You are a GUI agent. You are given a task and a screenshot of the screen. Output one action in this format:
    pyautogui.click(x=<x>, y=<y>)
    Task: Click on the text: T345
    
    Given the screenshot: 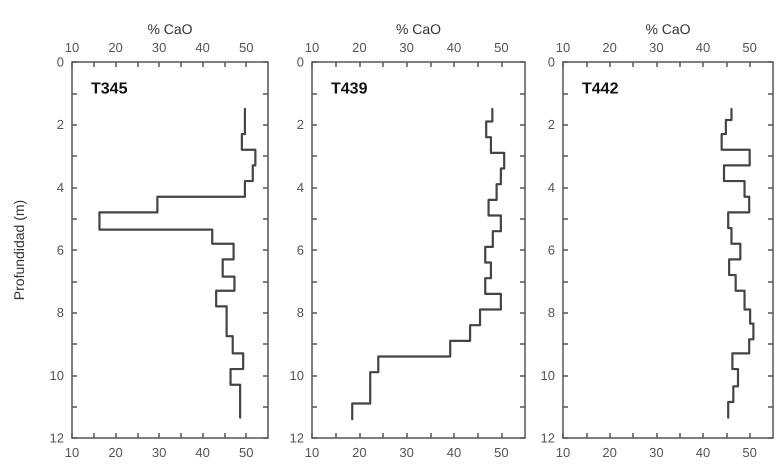 What is the action you would take?
    pyautogui.click(x=109, y=89)
    